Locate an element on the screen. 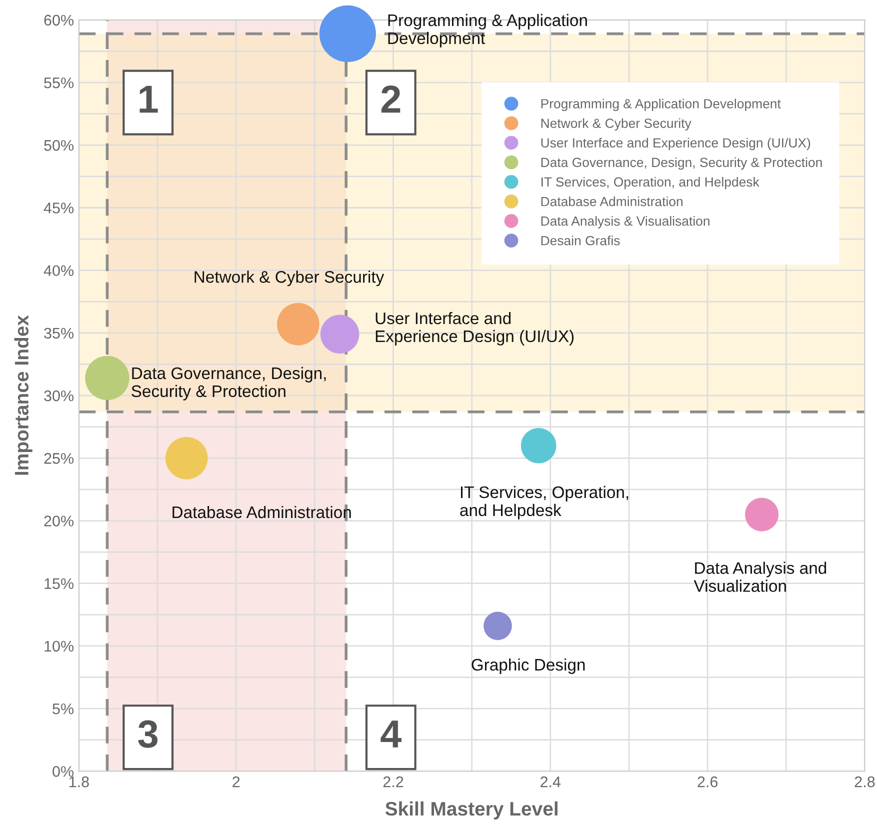  legend-label: Data Analysis & Visualisation is located at coordinates (625, 222).